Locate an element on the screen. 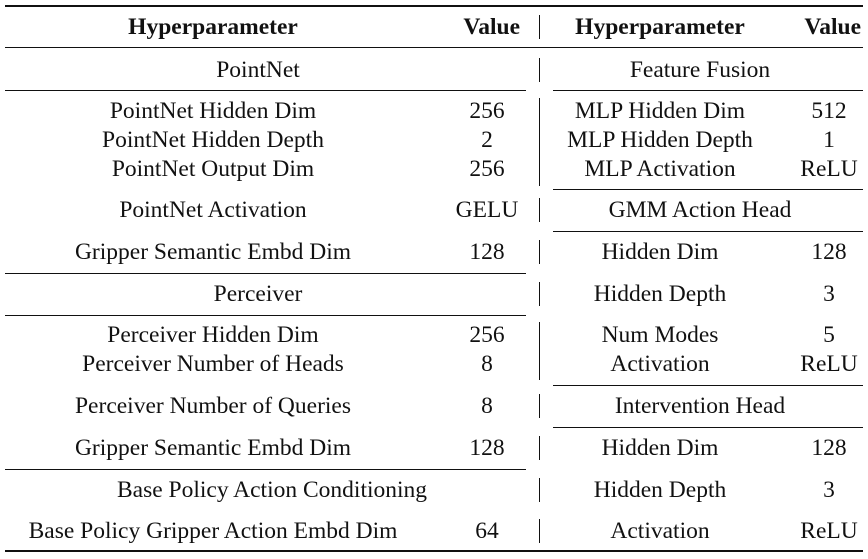  perceiver-top-rule is located at coordinates (265, 274).